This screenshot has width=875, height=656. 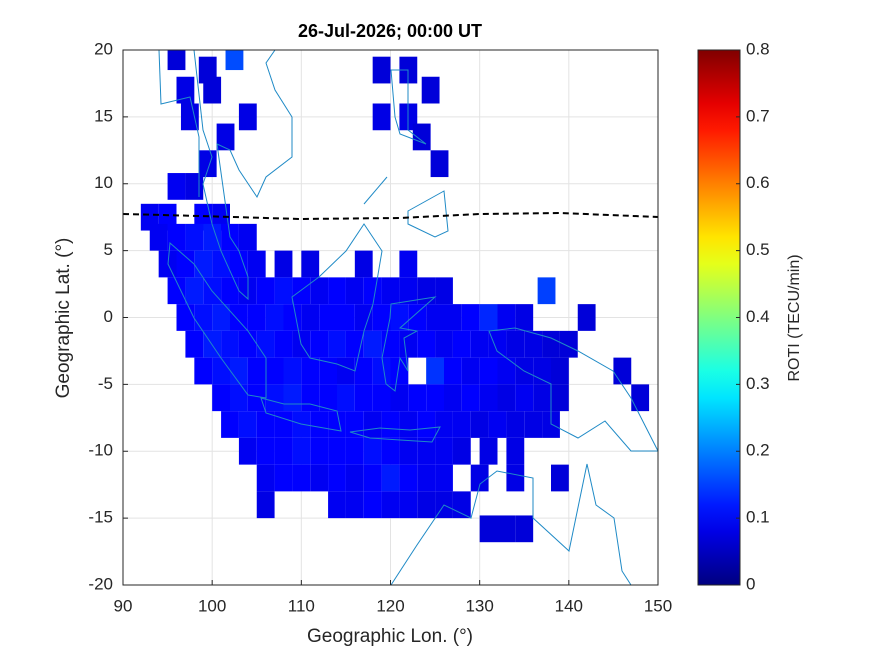 I want to click on colorbar-tick-label: 0.5, so click(x=758, y=249).